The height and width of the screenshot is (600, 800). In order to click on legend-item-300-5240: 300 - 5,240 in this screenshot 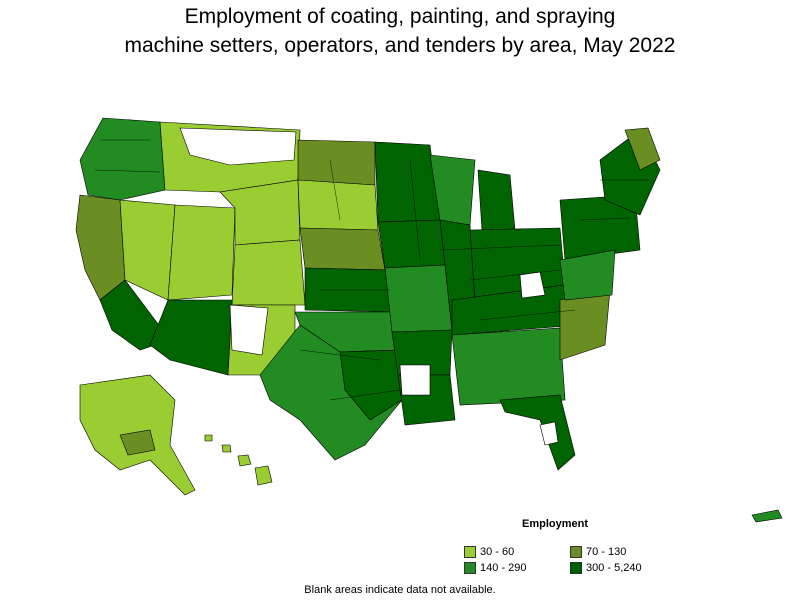, I will do `click(606, 568)`.